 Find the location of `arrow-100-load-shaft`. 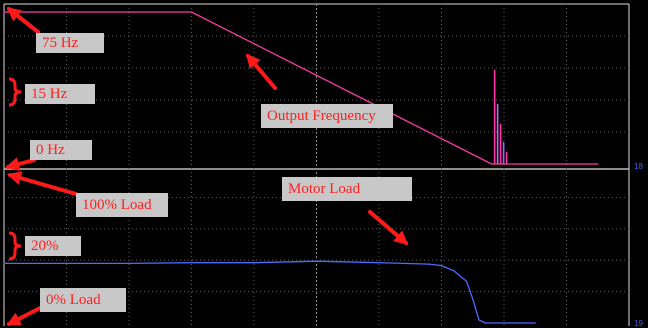

arrow-100-load-shaft is located at coordinates (43, 184).